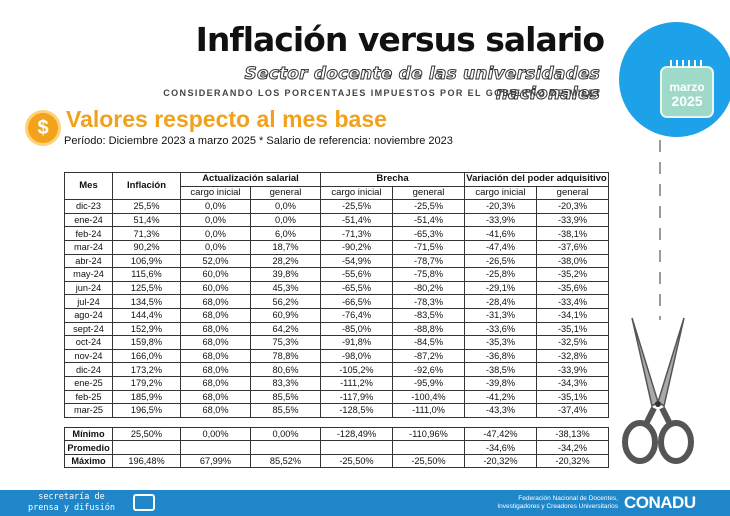 The width and height of the screenshot is (730, 516). Describe the element at coordinates (215, 288) in the screenshot. I see `table-cell: 60,0%` at that location.